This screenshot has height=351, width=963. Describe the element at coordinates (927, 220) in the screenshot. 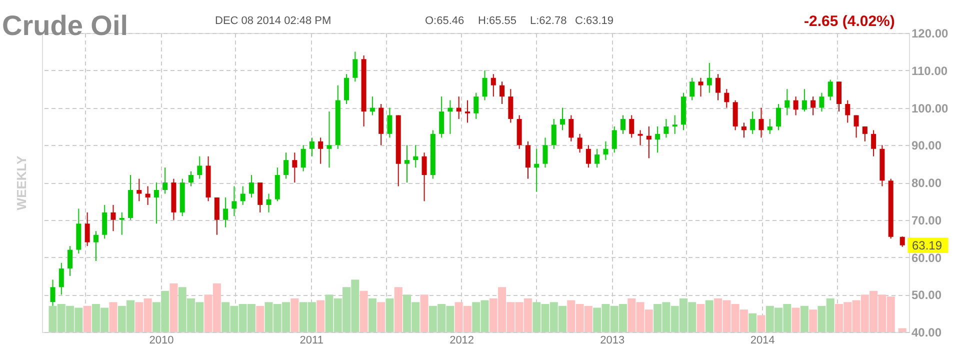

I see `y-tick-label: 70.00` at that location.